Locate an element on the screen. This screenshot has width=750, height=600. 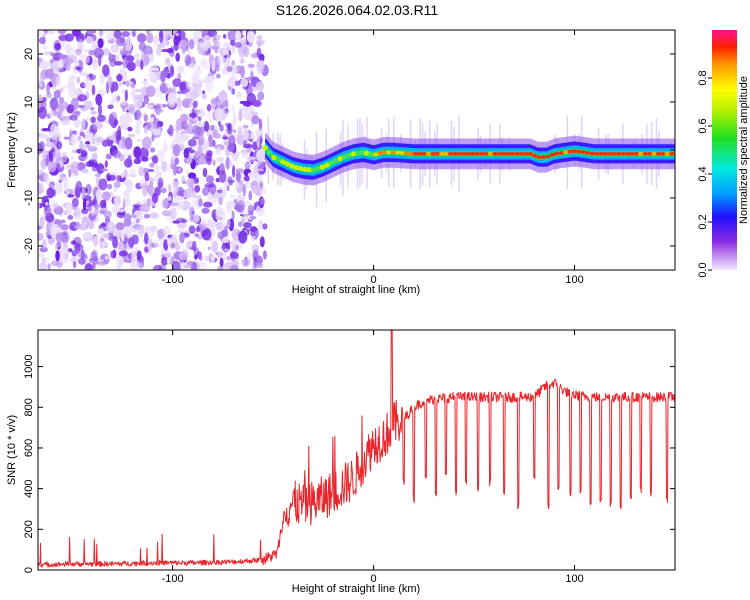
colorbar-label: Normalized spectral amplitude is located at coordinates (744, 150).